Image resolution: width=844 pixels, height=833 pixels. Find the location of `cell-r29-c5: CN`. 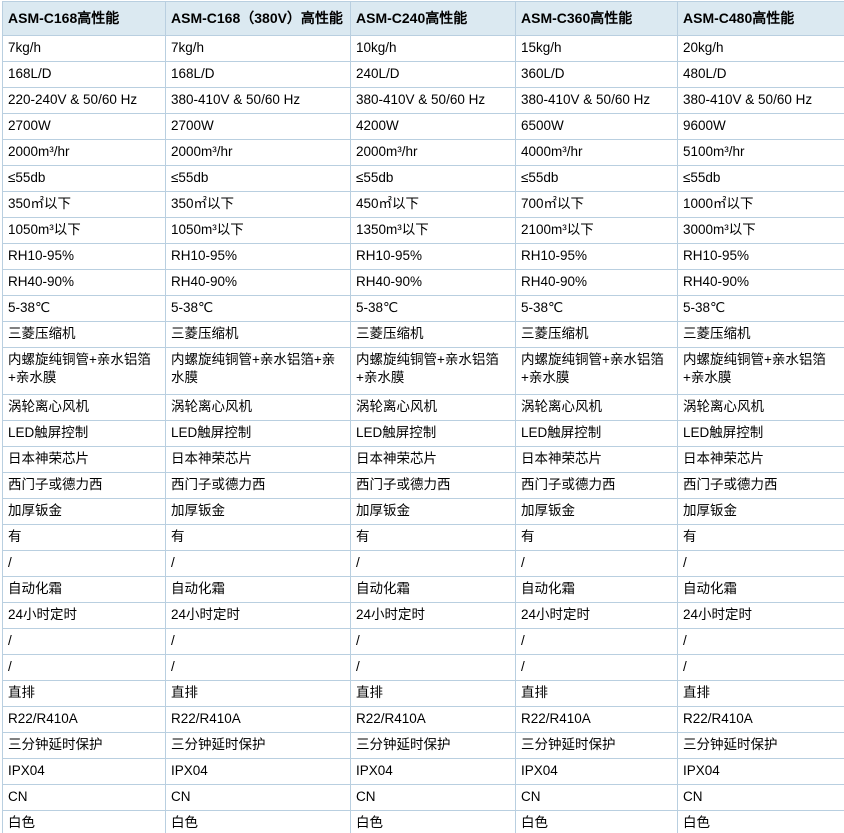

cell-r29-c5: CN is located at coordinates (760, 797).